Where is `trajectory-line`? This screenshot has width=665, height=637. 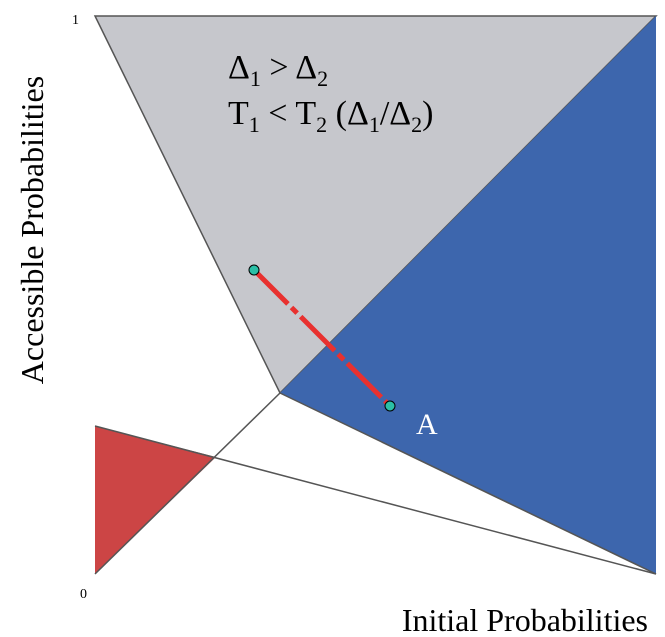
trajectory-line is located at coordinates (322, 338).